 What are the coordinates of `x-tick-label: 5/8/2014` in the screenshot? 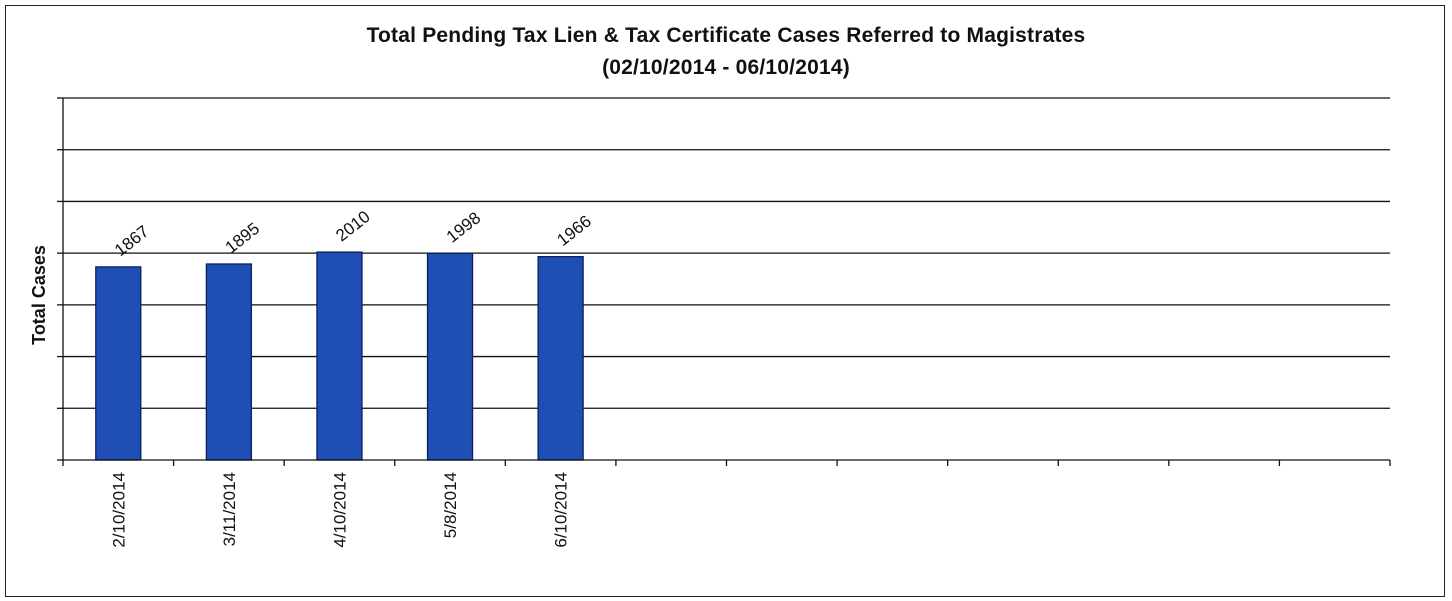 It's located at (450, 505).